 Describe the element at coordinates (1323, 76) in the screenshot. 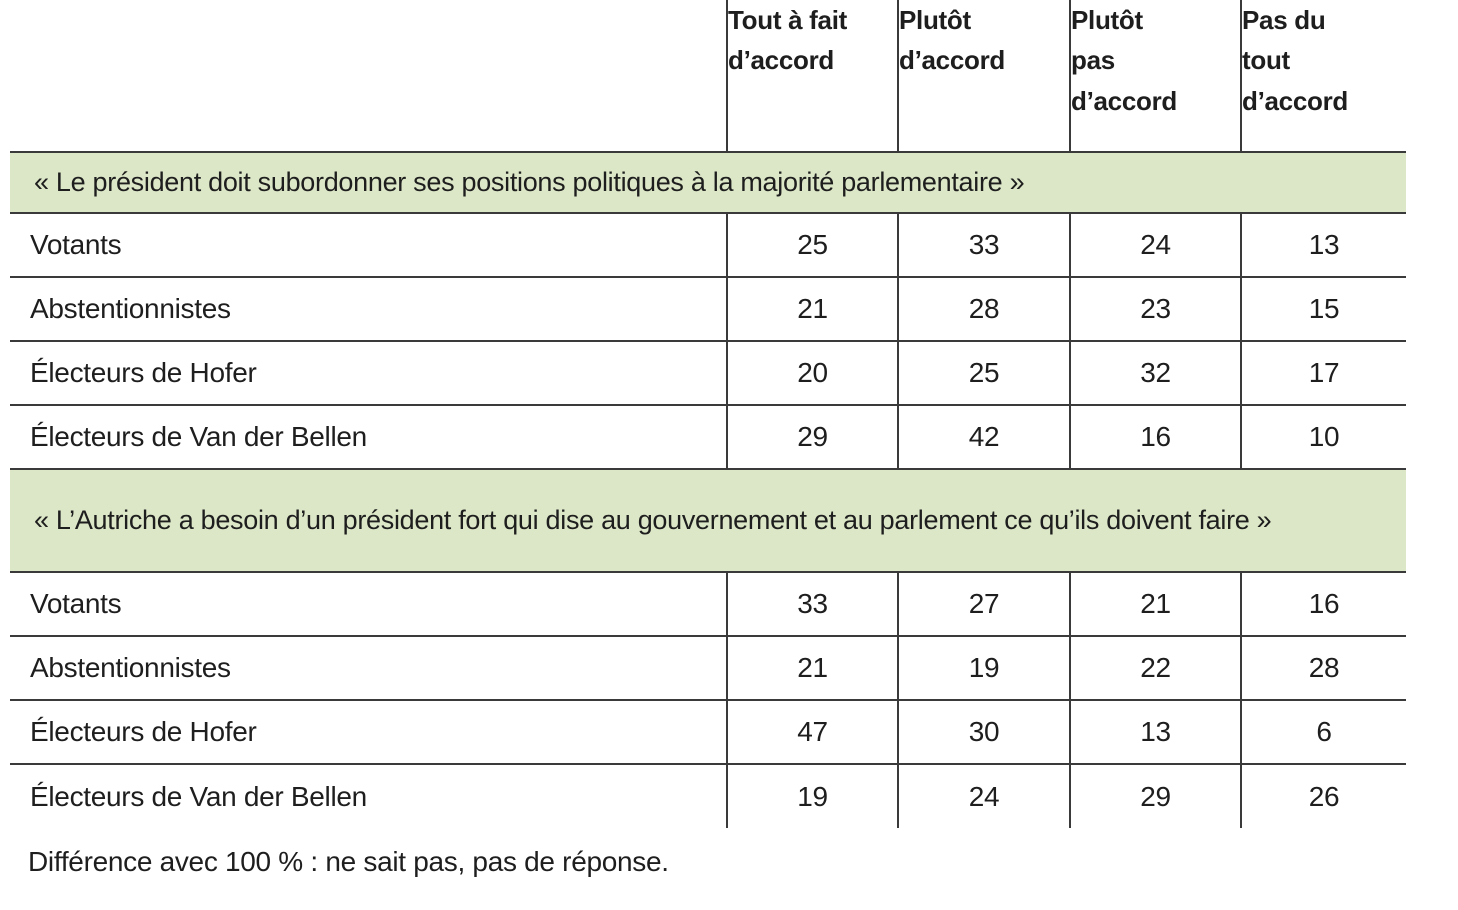

I see `column-header-pas-du-tout-daccord: Pas du tout d’accord` at that location.